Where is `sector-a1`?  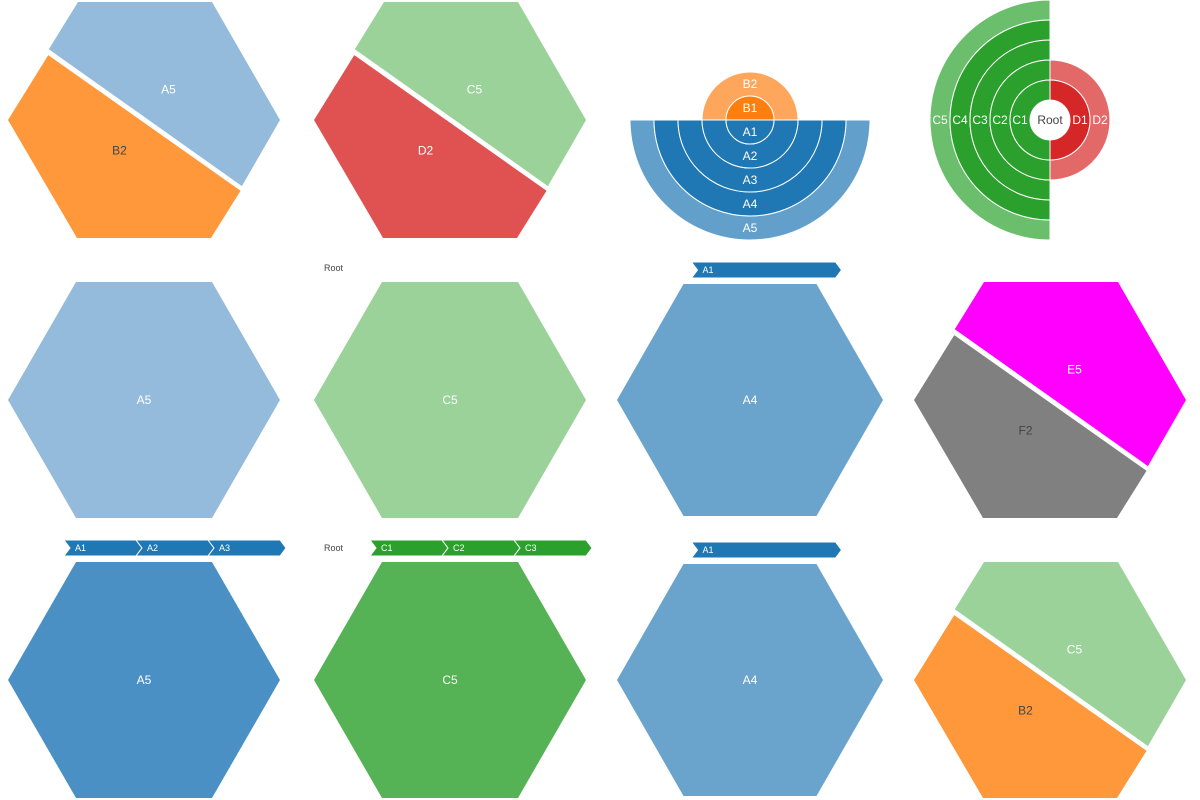
sector-a1 is located at coordinates (750, 132).